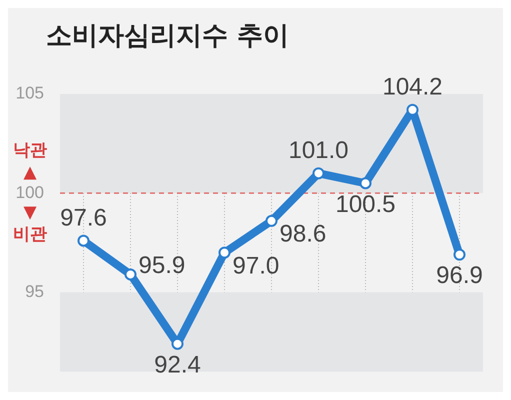 Image resolution: width=511 pixels, height=400 pixels. What do you see at coordinates (162, 266) in the screenshot?
I see `data-label: 95.9` at bounding box center [162, 266].